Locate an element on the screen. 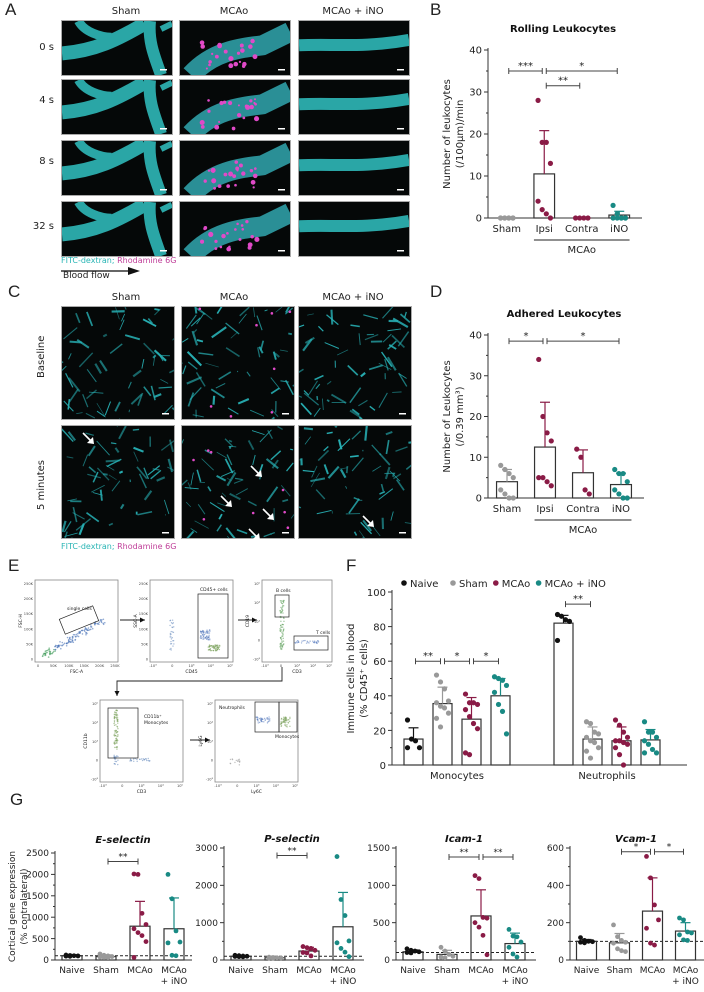  svg-text: 20 is located at coordinates (379, 731).